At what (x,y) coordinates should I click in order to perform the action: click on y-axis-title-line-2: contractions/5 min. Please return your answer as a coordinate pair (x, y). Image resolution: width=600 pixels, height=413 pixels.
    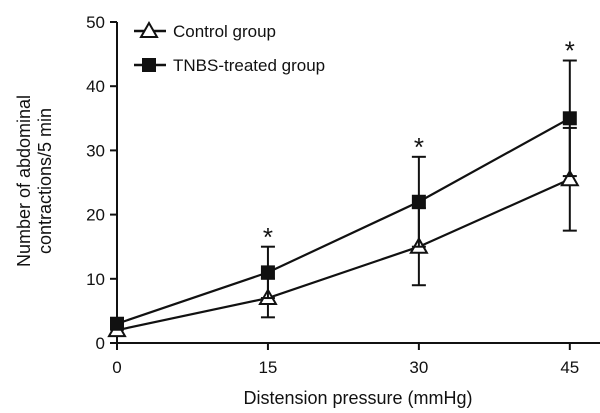
    Looking at the image, I should click on (45, 181).